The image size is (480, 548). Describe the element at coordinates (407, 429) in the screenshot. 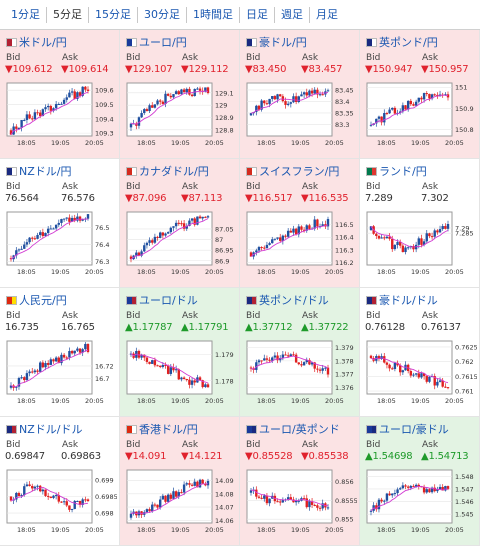

I see `pair-title-link: ユーロ/豪ドル` at that location.